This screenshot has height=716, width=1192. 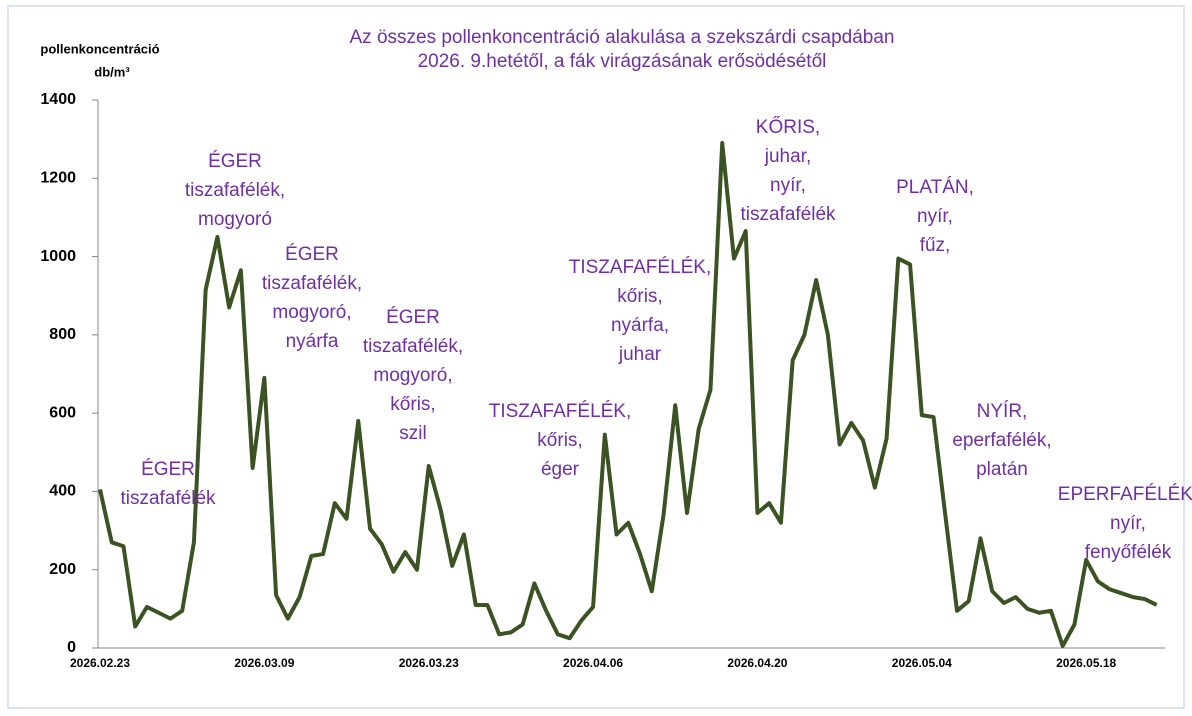 I want to click on annotation: PLATÁN,, so click(x=935, y=187).